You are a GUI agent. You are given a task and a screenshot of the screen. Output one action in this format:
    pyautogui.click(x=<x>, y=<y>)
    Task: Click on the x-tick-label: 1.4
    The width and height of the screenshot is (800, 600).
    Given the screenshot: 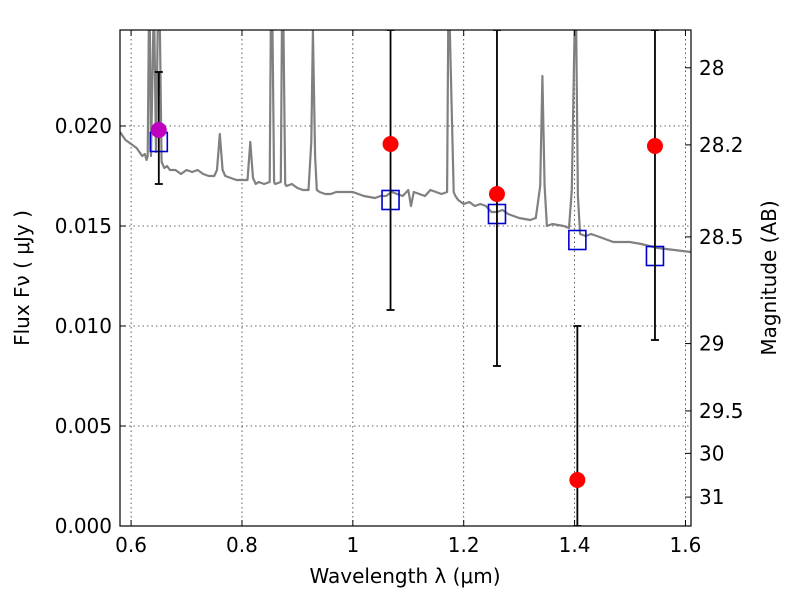 What is the action you would take?
    pyautogui.click(x=575, y=545)
    